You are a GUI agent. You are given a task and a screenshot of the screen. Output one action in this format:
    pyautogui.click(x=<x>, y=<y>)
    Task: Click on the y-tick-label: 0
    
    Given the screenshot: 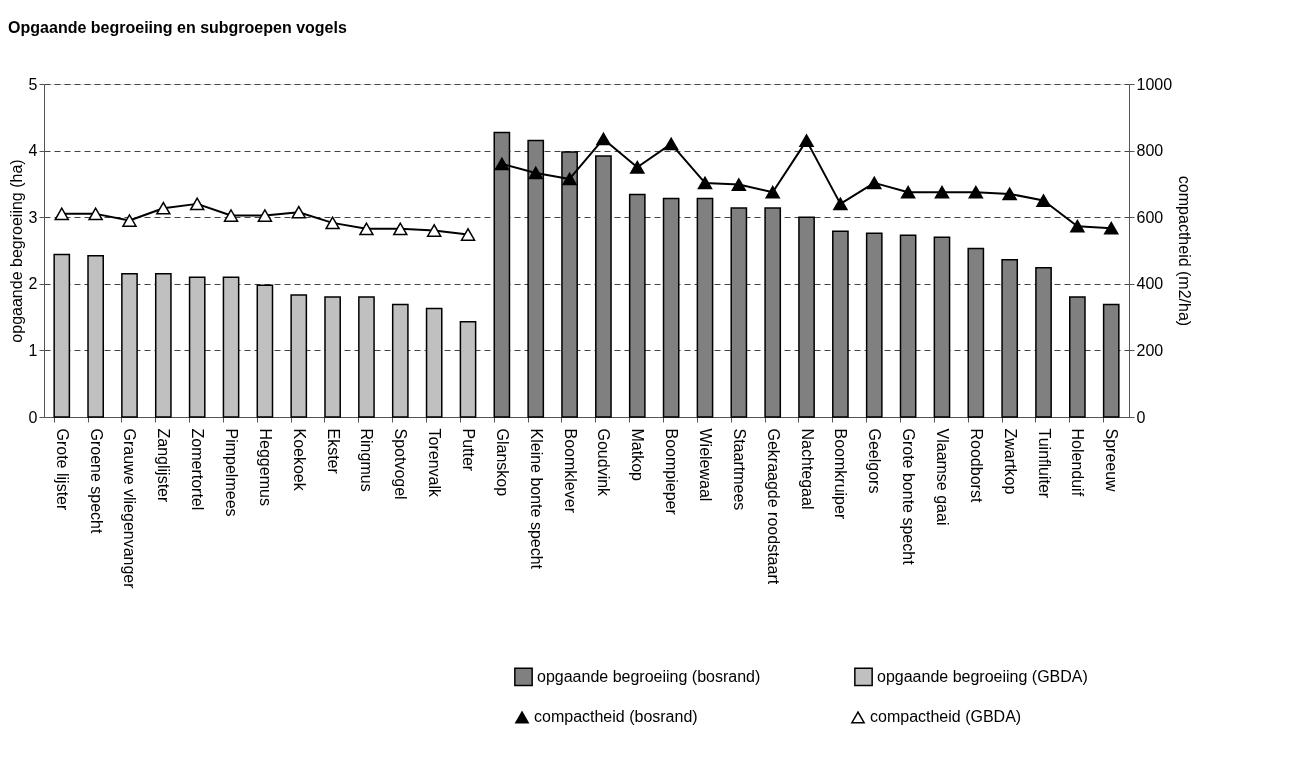 What is the action you would take?
    pyautogui.click(x=33, y=417)
    